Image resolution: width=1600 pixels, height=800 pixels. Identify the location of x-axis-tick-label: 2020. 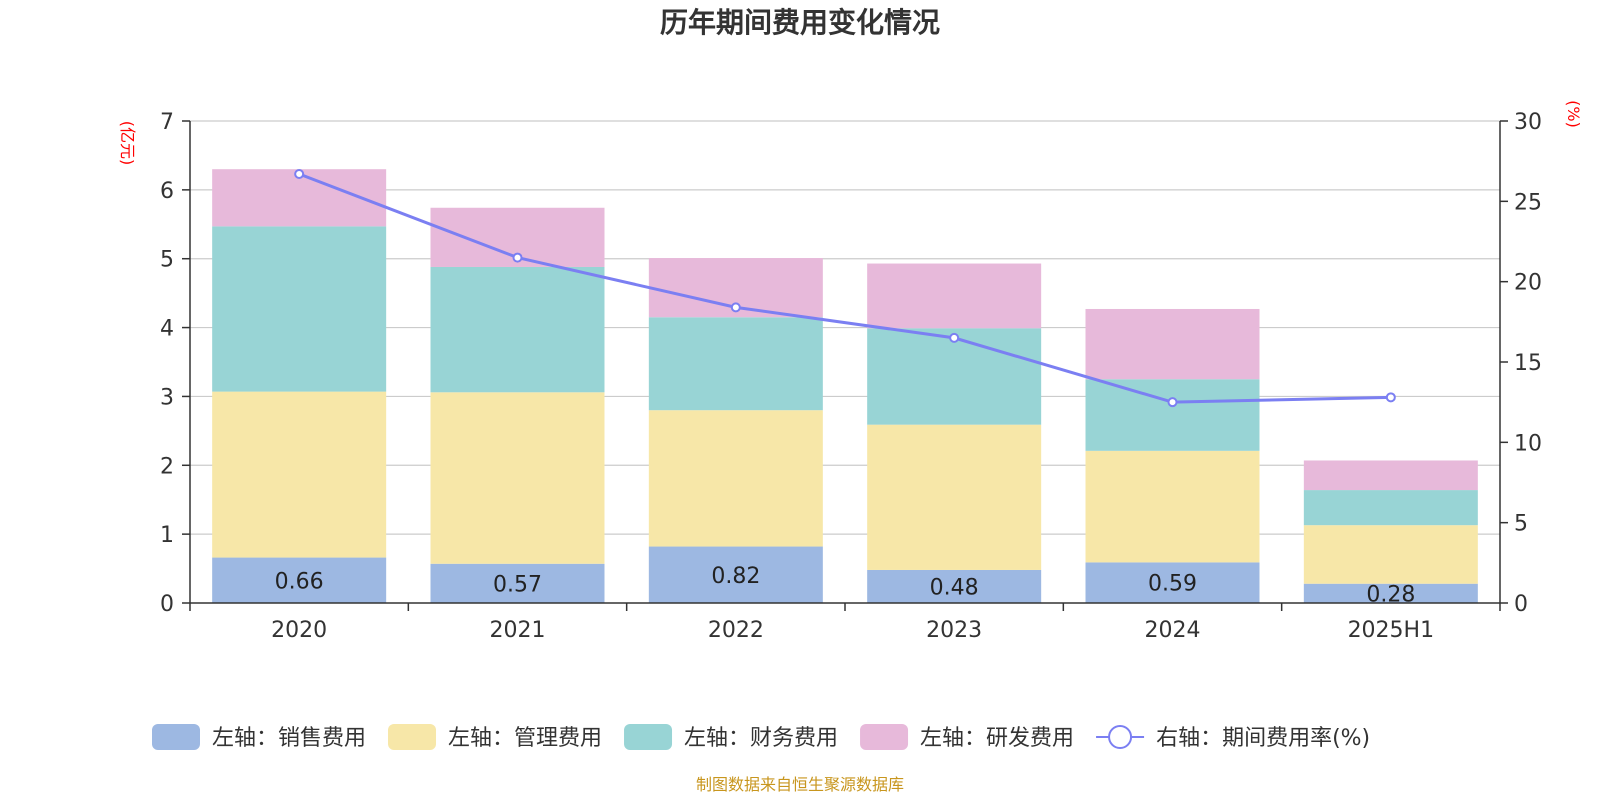
(299, 630).